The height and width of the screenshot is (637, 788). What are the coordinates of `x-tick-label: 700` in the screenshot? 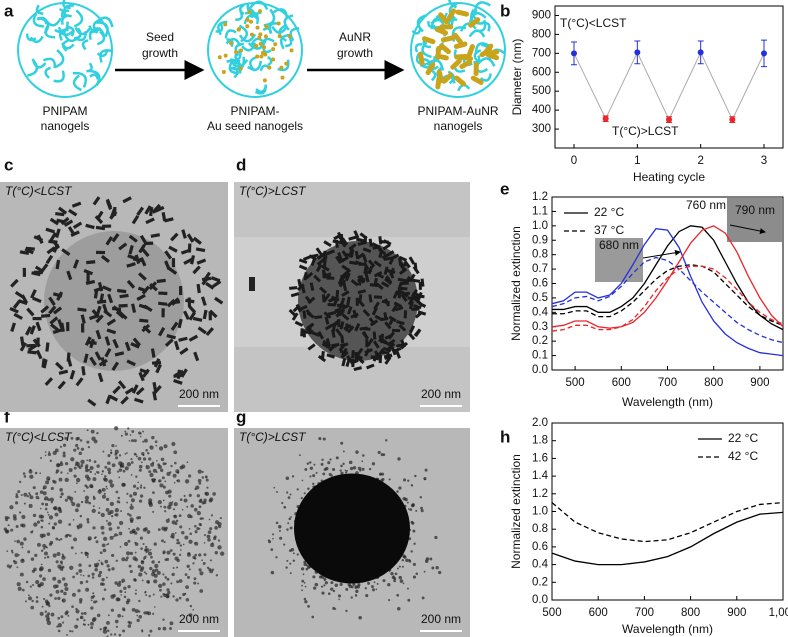 It's located at (667, 383).